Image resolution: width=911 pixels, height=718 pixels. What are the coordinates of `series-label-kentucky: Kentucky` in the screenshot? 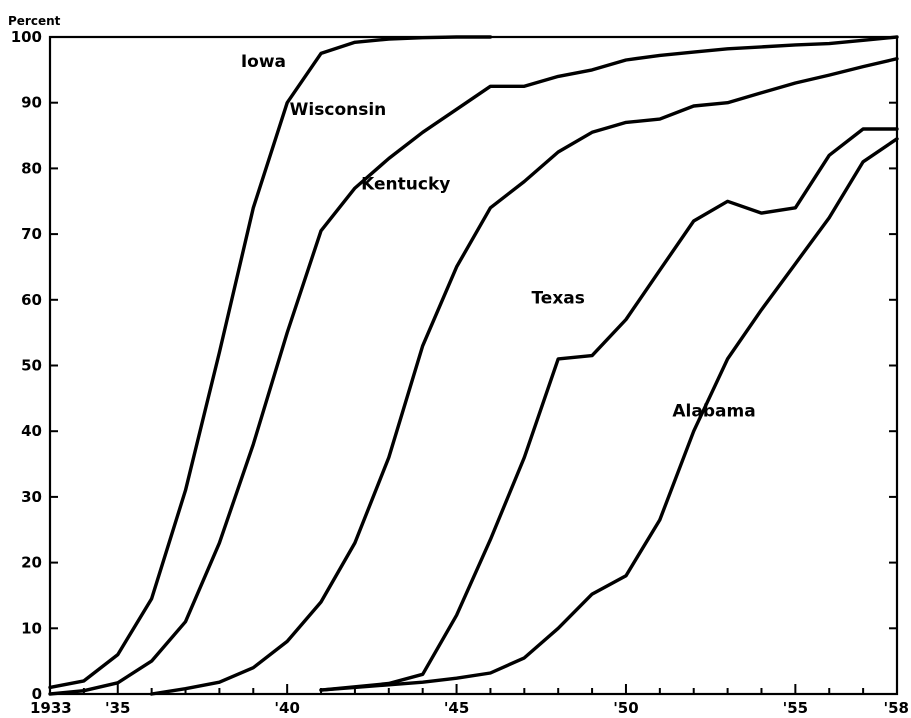 It's located at (405, 184).